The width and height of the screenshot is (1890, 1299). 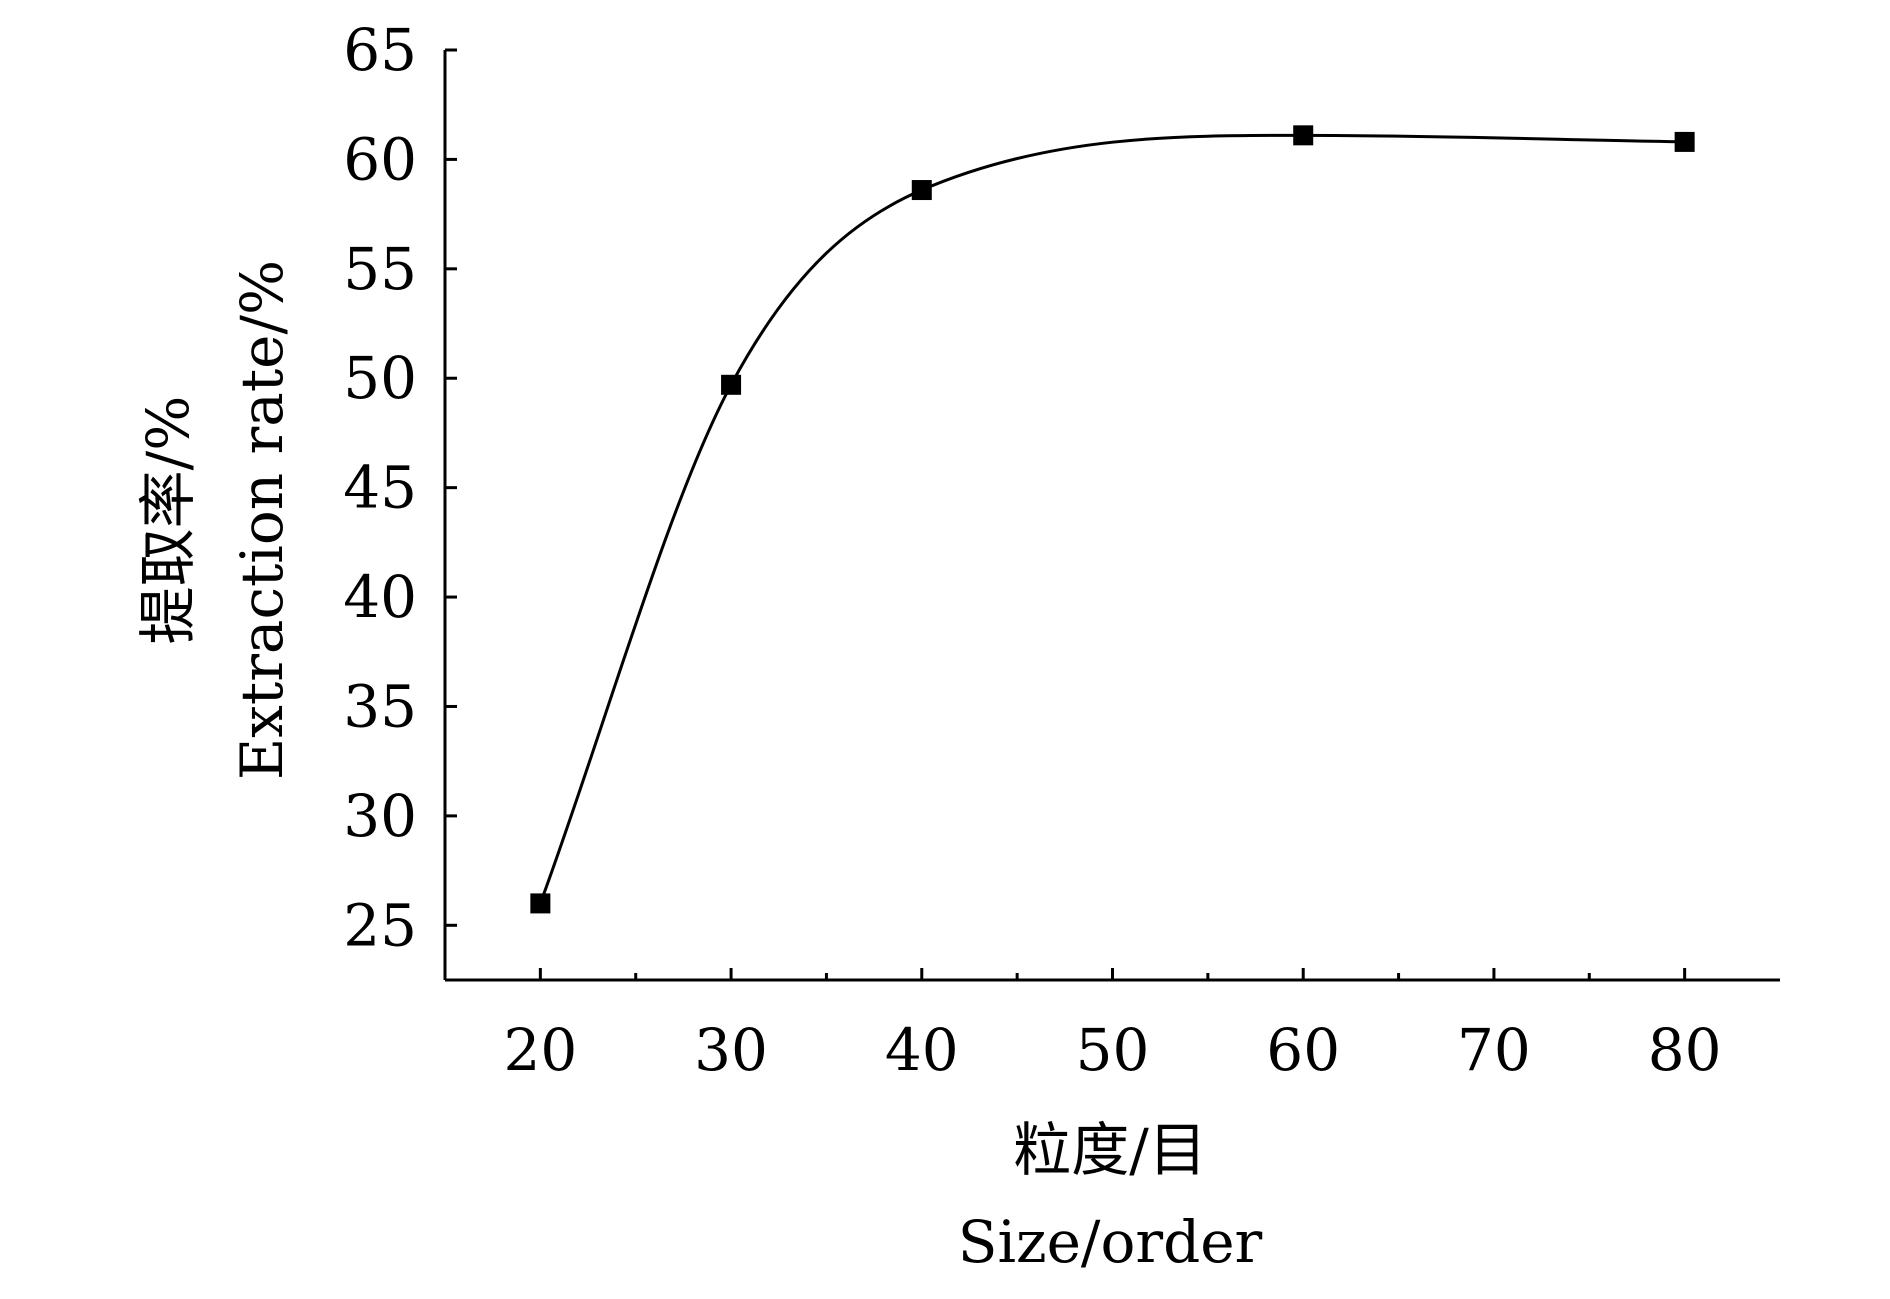 I want to click on x-axis-label-cn: 粒度/目, so click(x=1110, y=1150).